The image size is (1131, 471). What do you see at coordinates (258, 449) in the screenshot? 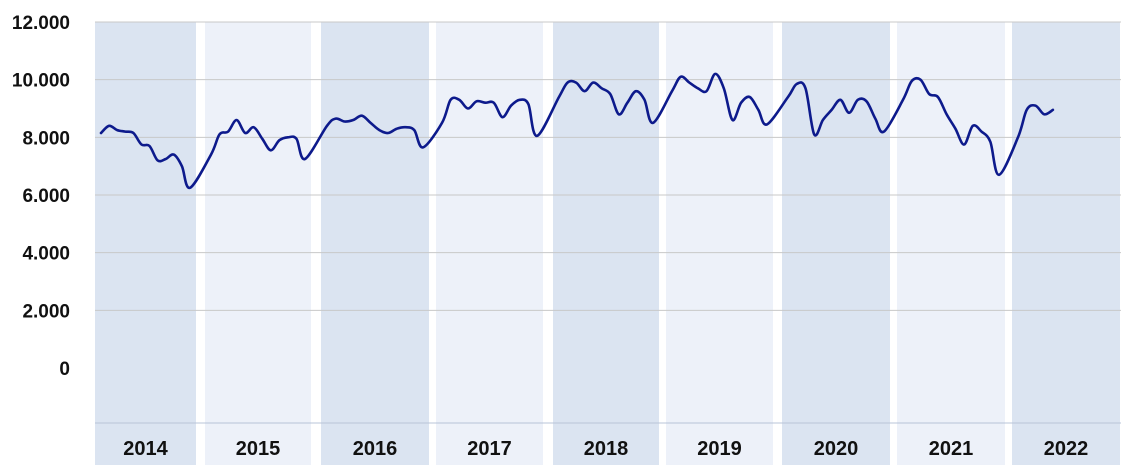
I see `x-tick-label-2015: 2015` at bounding box center [258, 449].